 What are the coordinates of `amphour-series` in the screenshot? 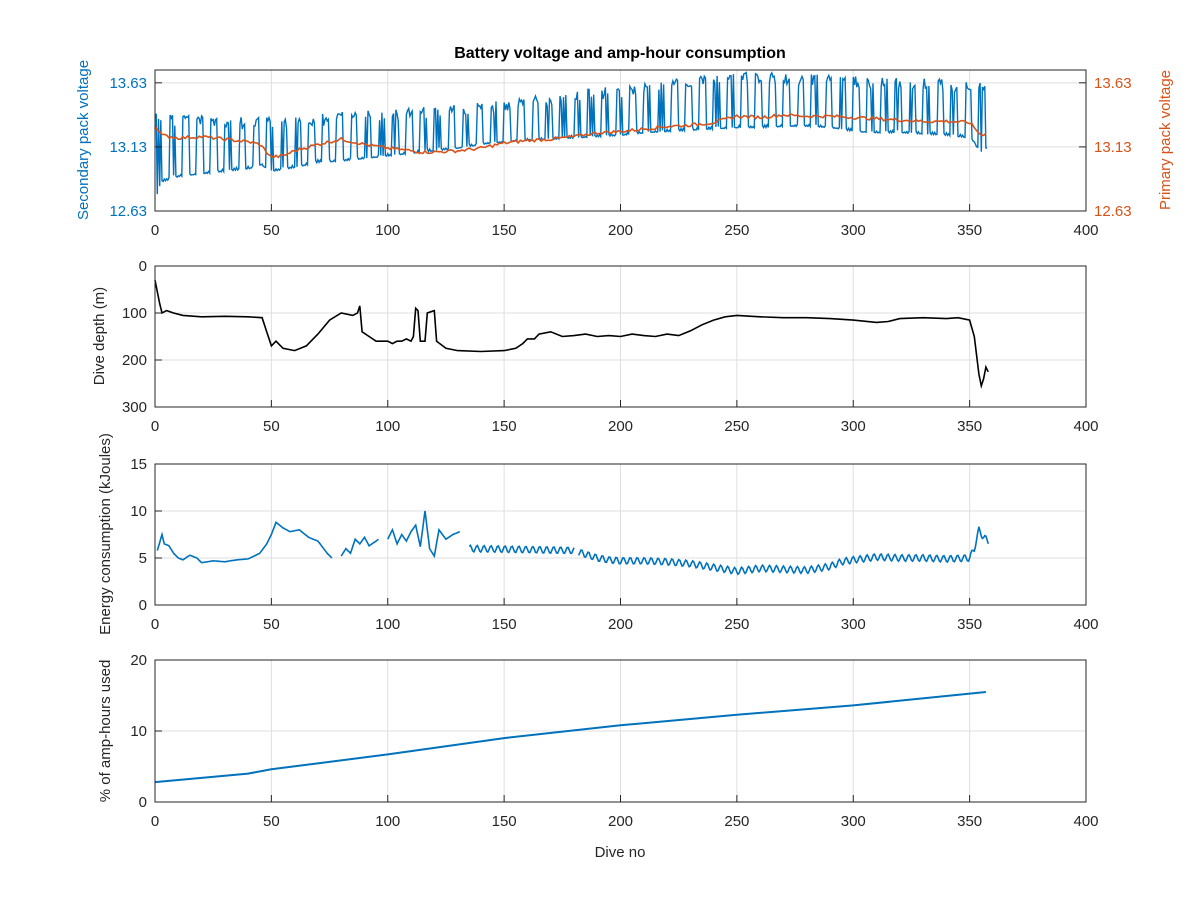 It's located at (570, 737).